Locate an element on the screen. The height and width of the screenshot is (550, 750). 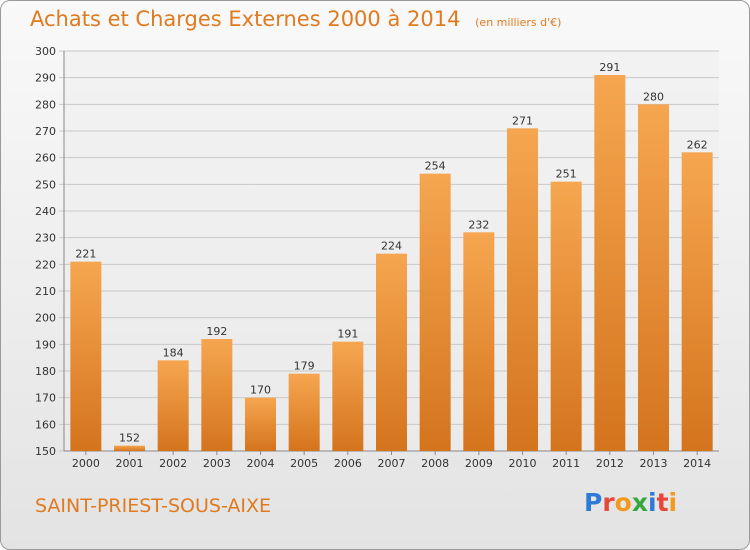
place-name: SAINT-PRIEST-SOUS-AIXE is located at coordinates (153, 506).